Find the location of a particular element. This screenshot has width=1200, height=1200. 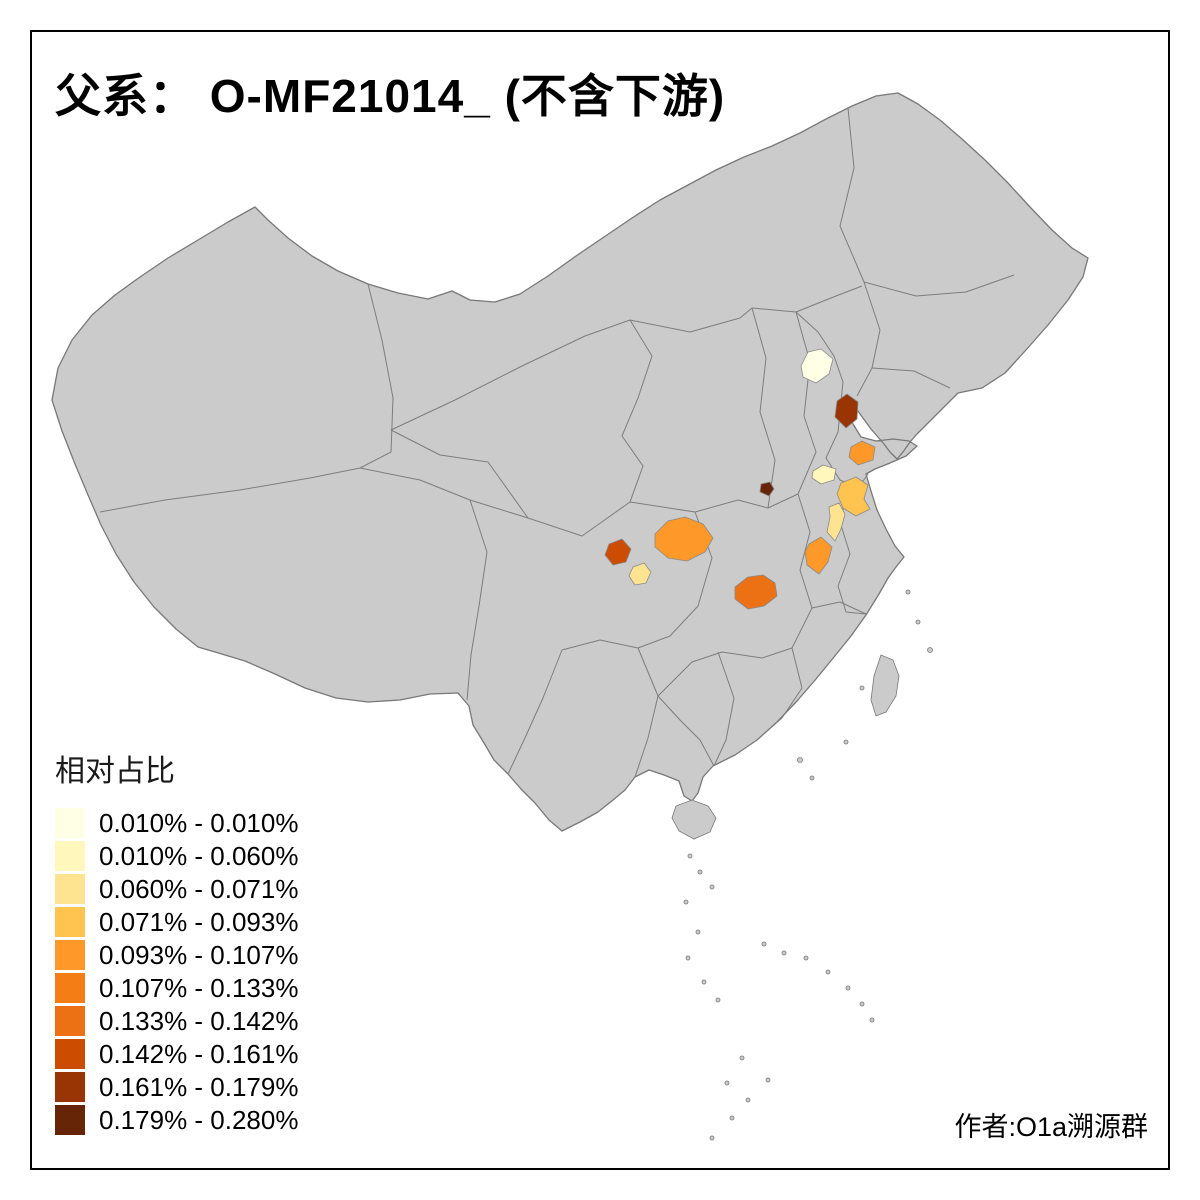

region-north-central-shandong is located at coordinates (862, 453).